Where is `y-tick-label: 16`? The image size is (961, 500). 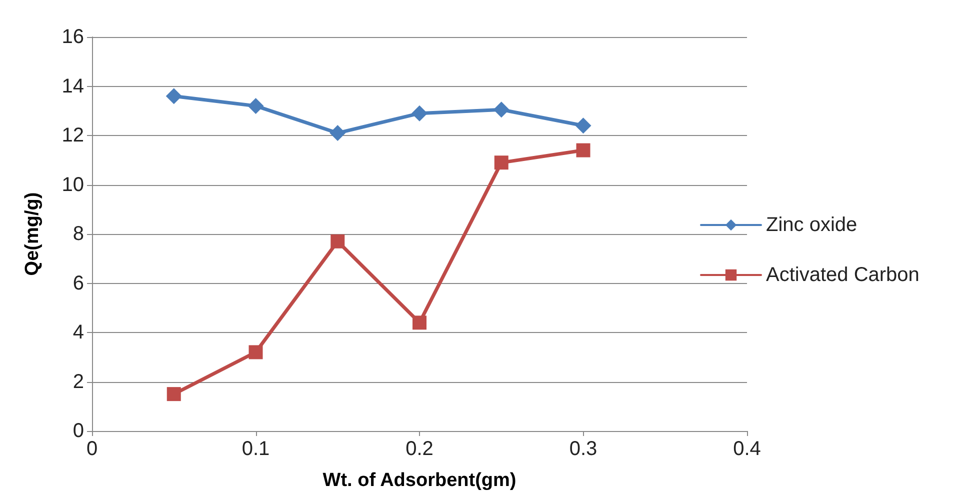
y-tick-label: 16 is located at coordinates (73, 37).